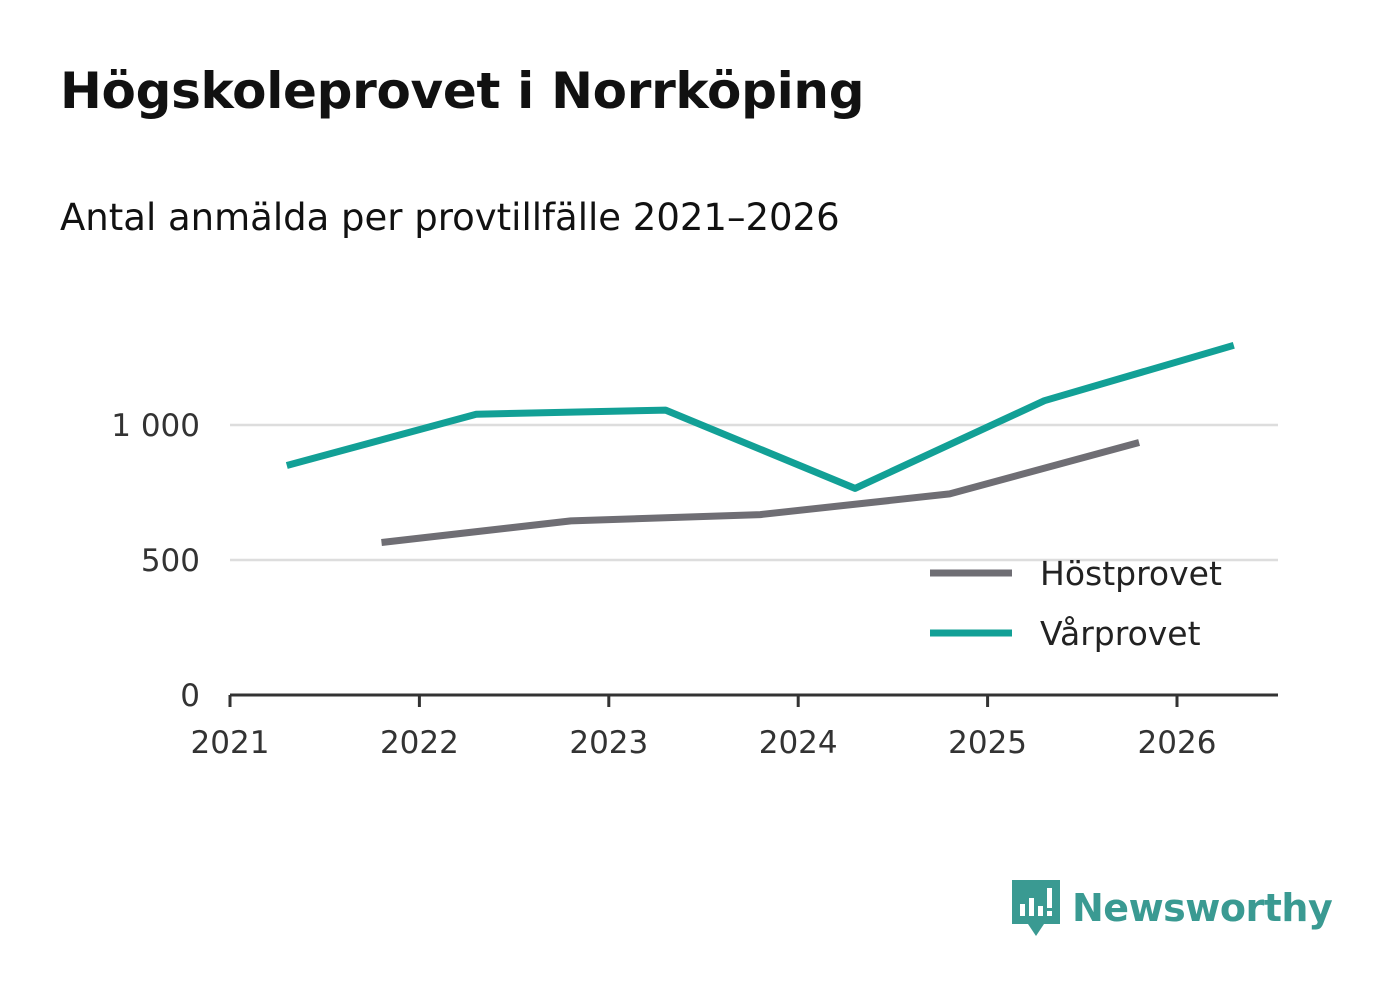 The image size is (1382, 999). Describe the element at coordinates (155, 426) in the screenshot. I see `y-tick-label: 1 000` at that location.